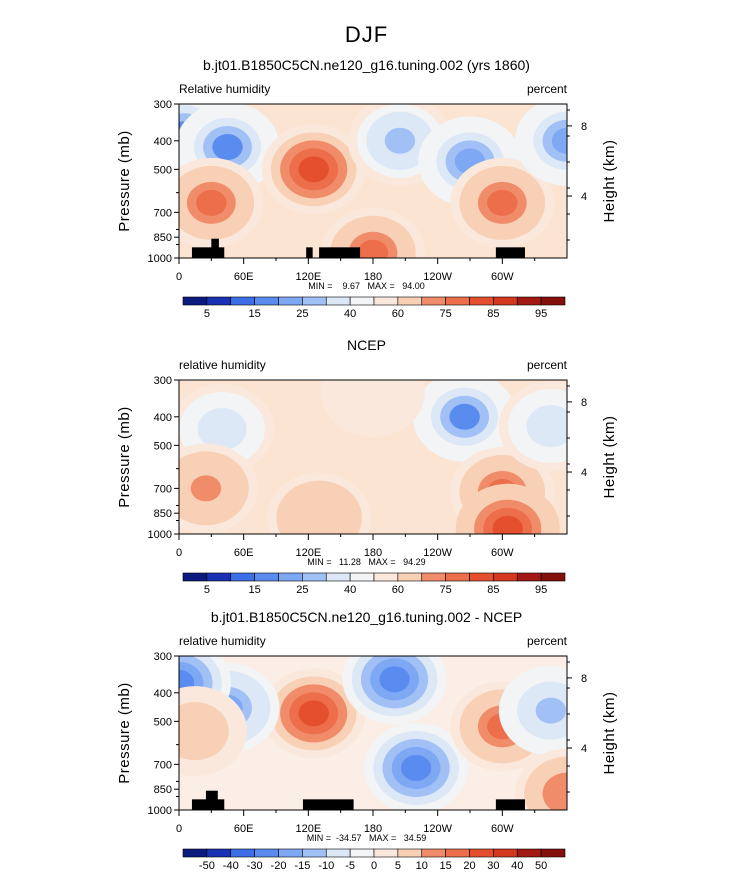 The image size is (733, 872). I want to click on x-tick-label: 0, so click(179, 553).